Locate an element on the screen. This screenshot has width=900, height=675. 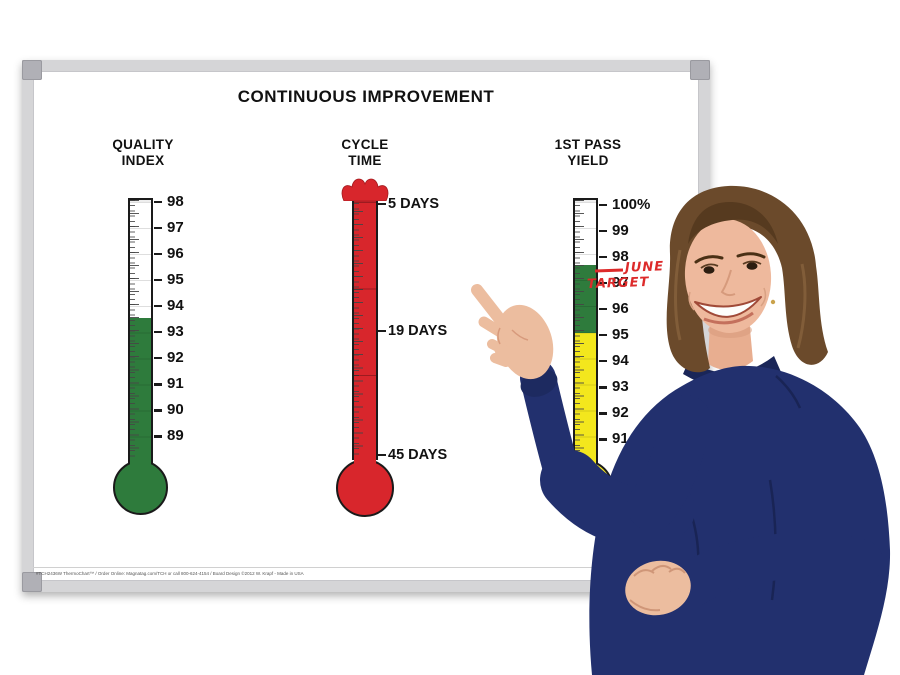
cycle-scale-label: 45 DAYS is located at coordinates (412, 455).